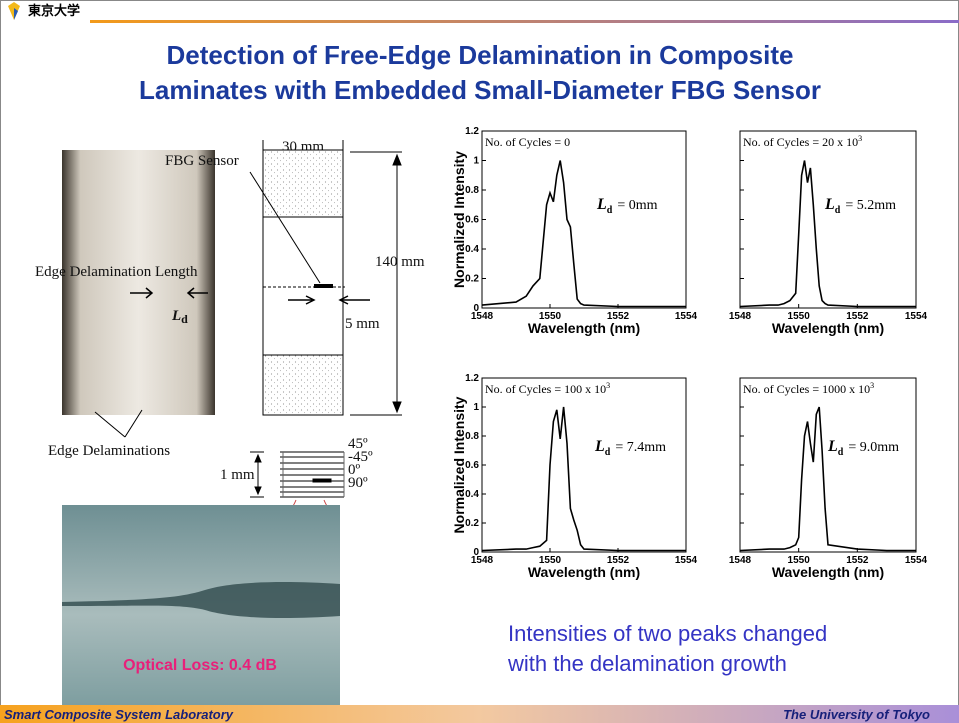 This screenshot has height=723, width=959. I want to click on footer-left: Smart Composite System Laboratory, so click(119, 714).